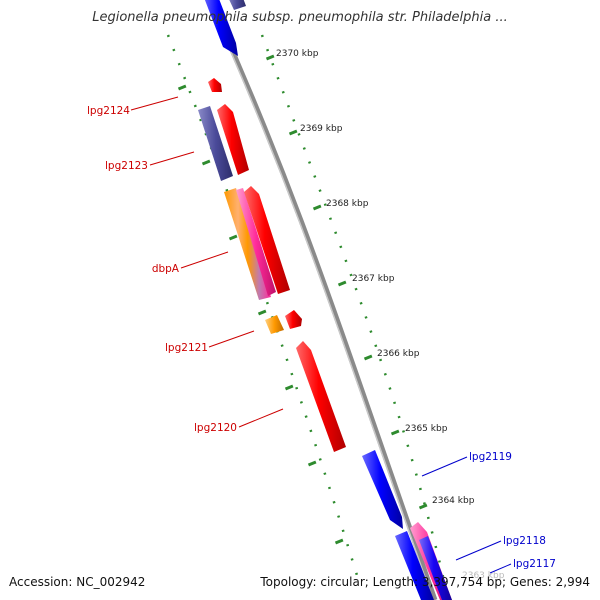 The width and height of the screenshot is (600, 600). Describe the element at coordinates (274, 324) in the screenshot. I see `gene-lpg2121` at that location.